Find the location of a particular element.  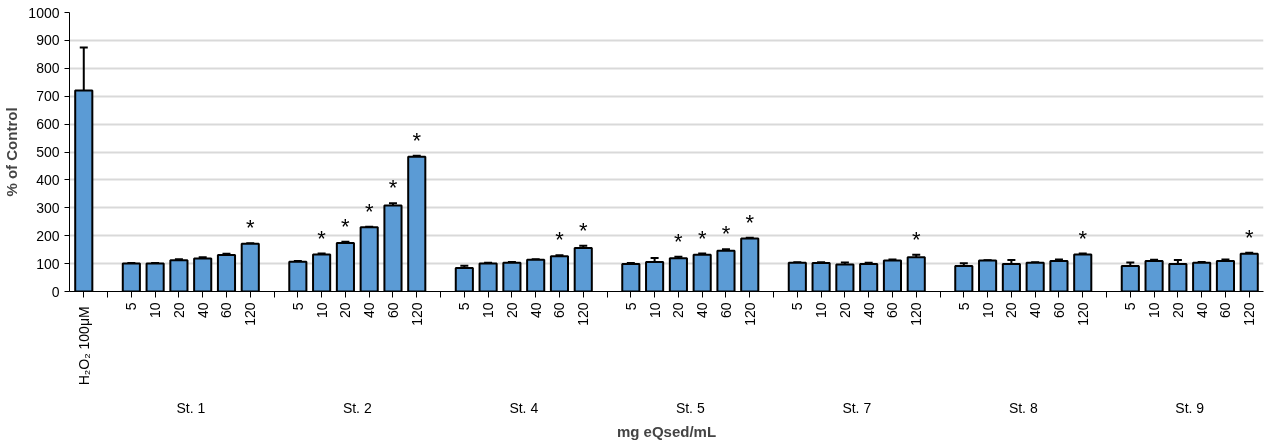

y-tick-label: 600 is located at coordinates (48, 124).